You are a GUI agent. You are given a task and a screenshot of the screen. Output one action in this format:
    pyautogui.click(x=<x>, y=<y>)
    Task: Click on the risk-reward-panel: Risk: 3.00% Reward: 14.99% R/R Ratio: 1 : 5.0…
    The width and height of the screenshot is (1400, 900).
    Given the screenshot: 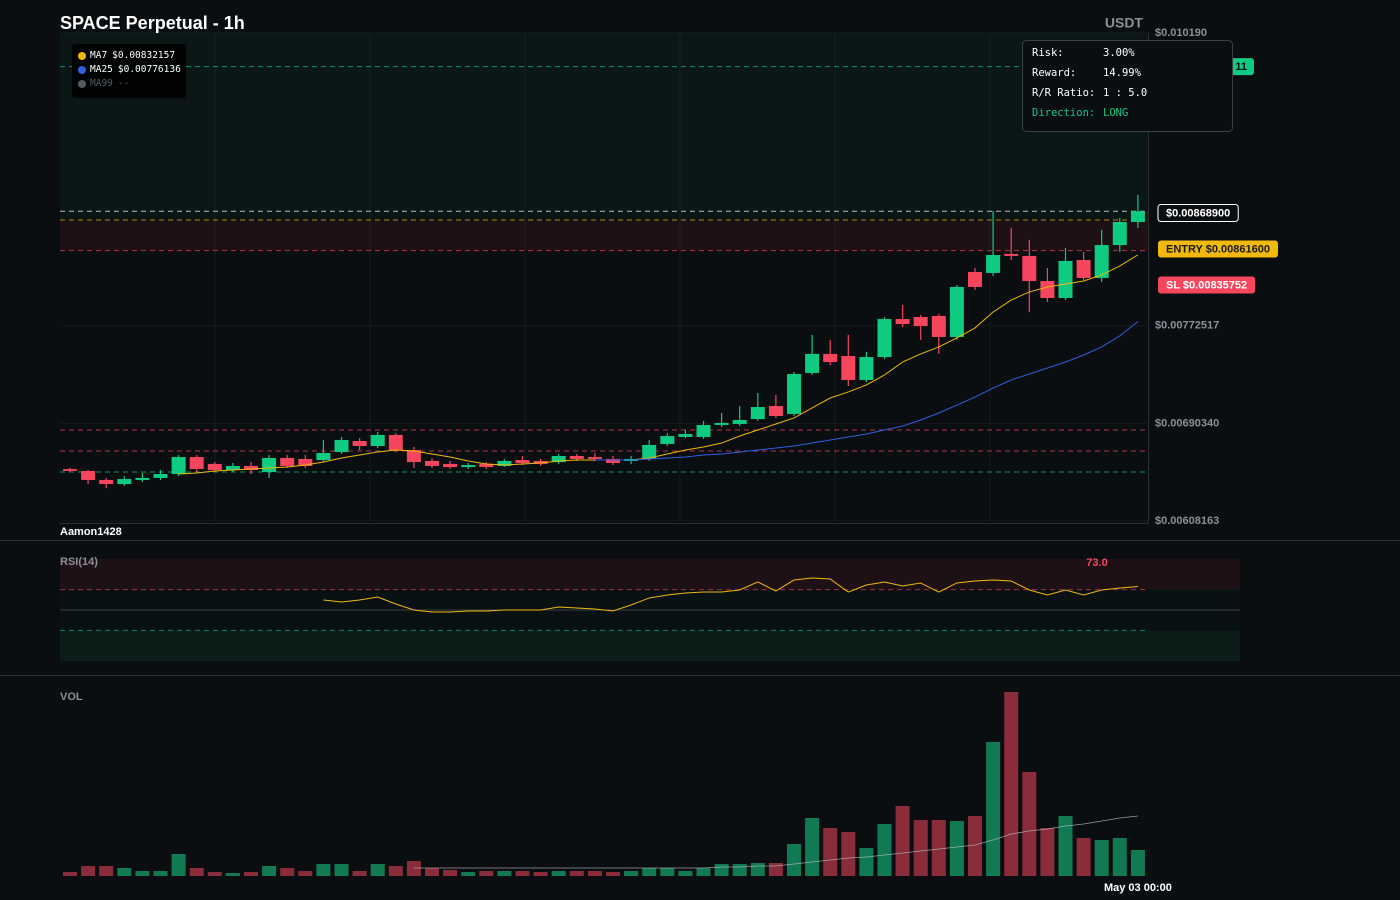 What is the action you would take?
    pyautogui.click(x=1127, y=86)
    